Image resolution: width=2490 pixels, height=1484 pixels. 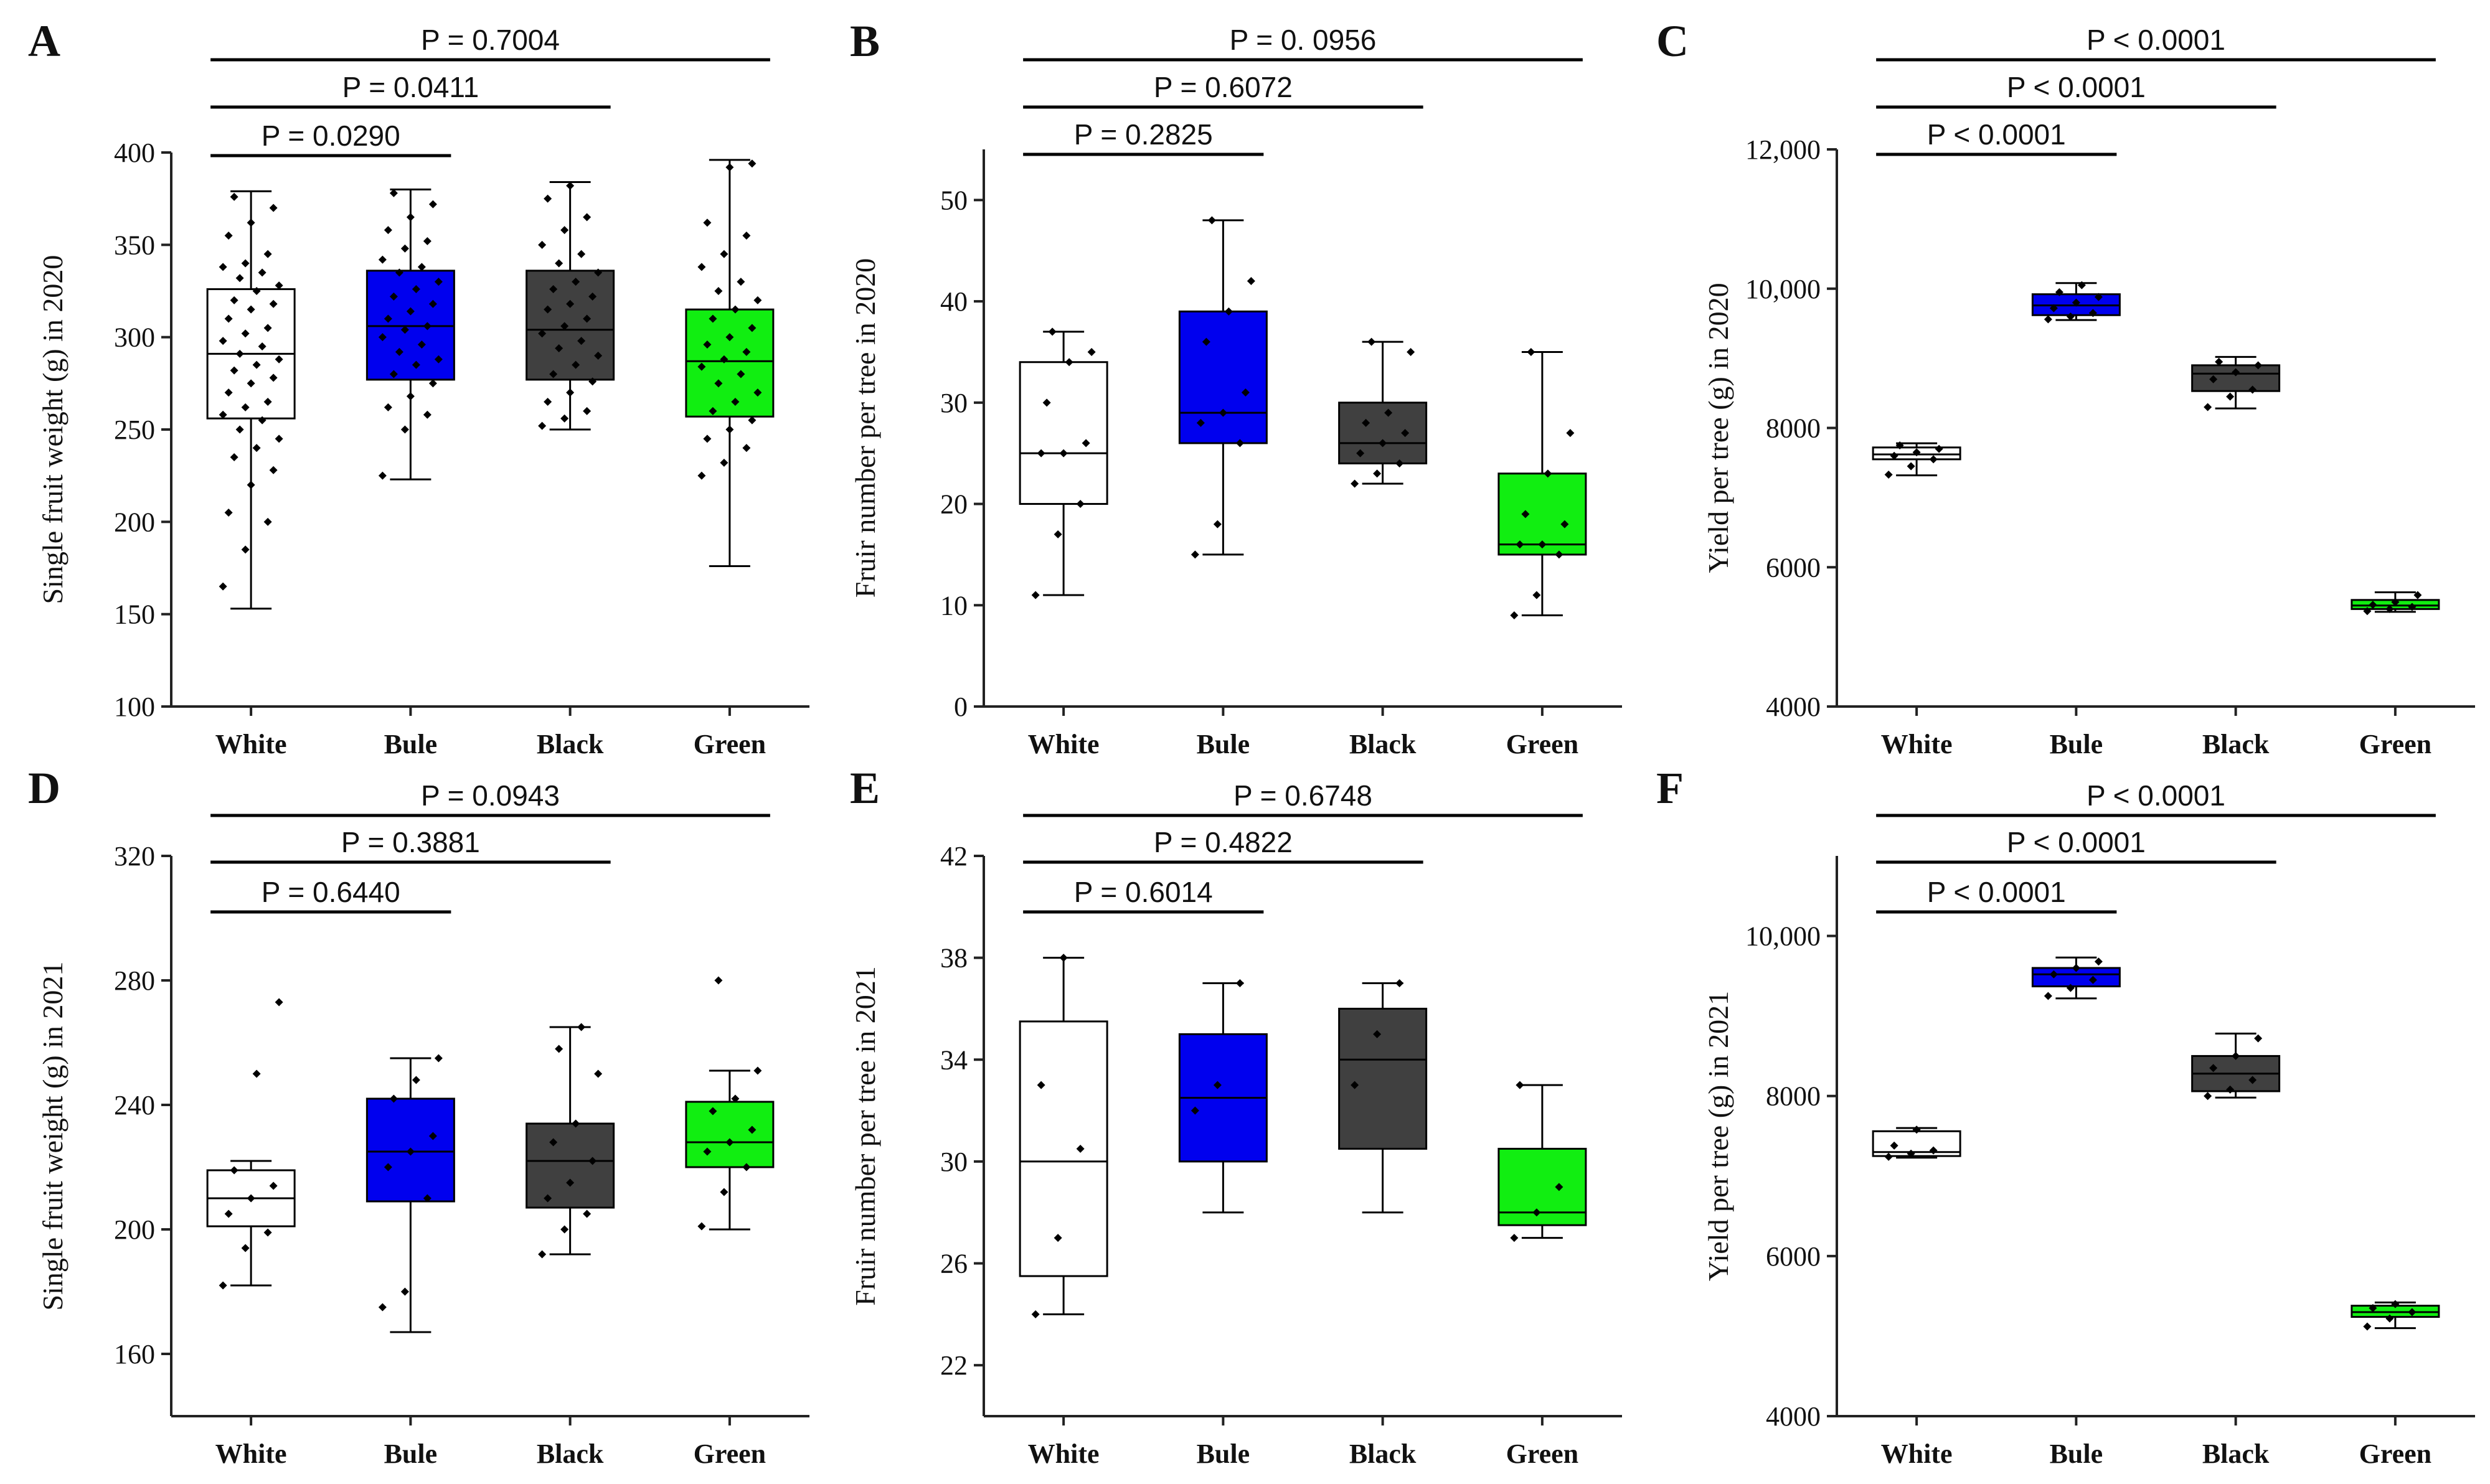 I want to click on y-axis-title: Yield per tree (g) in 2020, so click(x=1718, y=428).